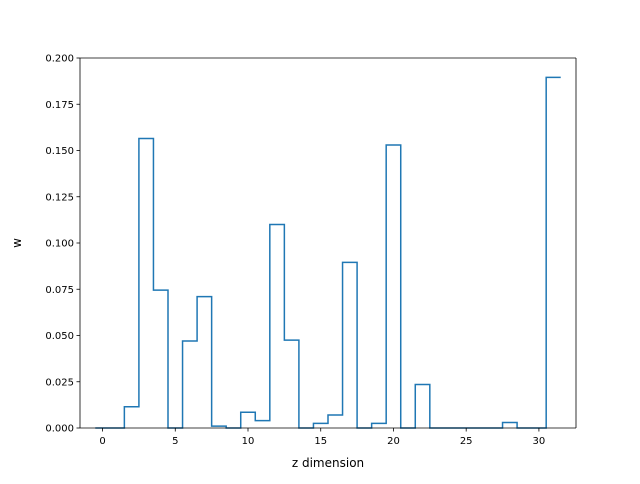  Describe the element at coordinates (320, 441) in the screenshot. I see `x-tick-label: 15` at that location.